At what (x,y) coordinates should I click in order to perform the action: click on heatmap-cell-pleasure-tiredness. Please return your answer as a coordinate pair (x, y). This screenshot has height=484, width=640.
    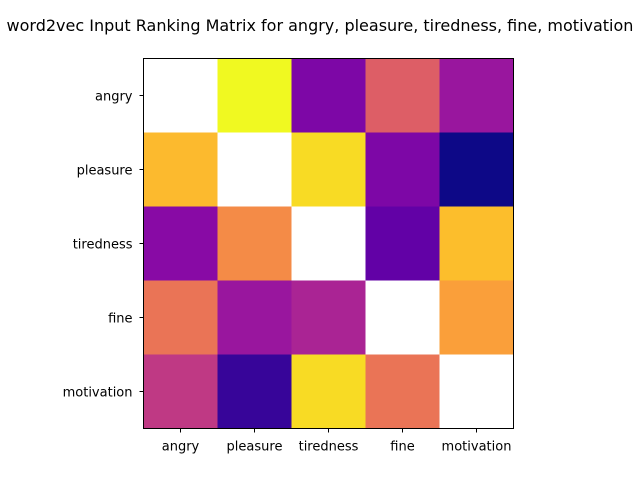
    Looking at the image, I should click on (328, 169).